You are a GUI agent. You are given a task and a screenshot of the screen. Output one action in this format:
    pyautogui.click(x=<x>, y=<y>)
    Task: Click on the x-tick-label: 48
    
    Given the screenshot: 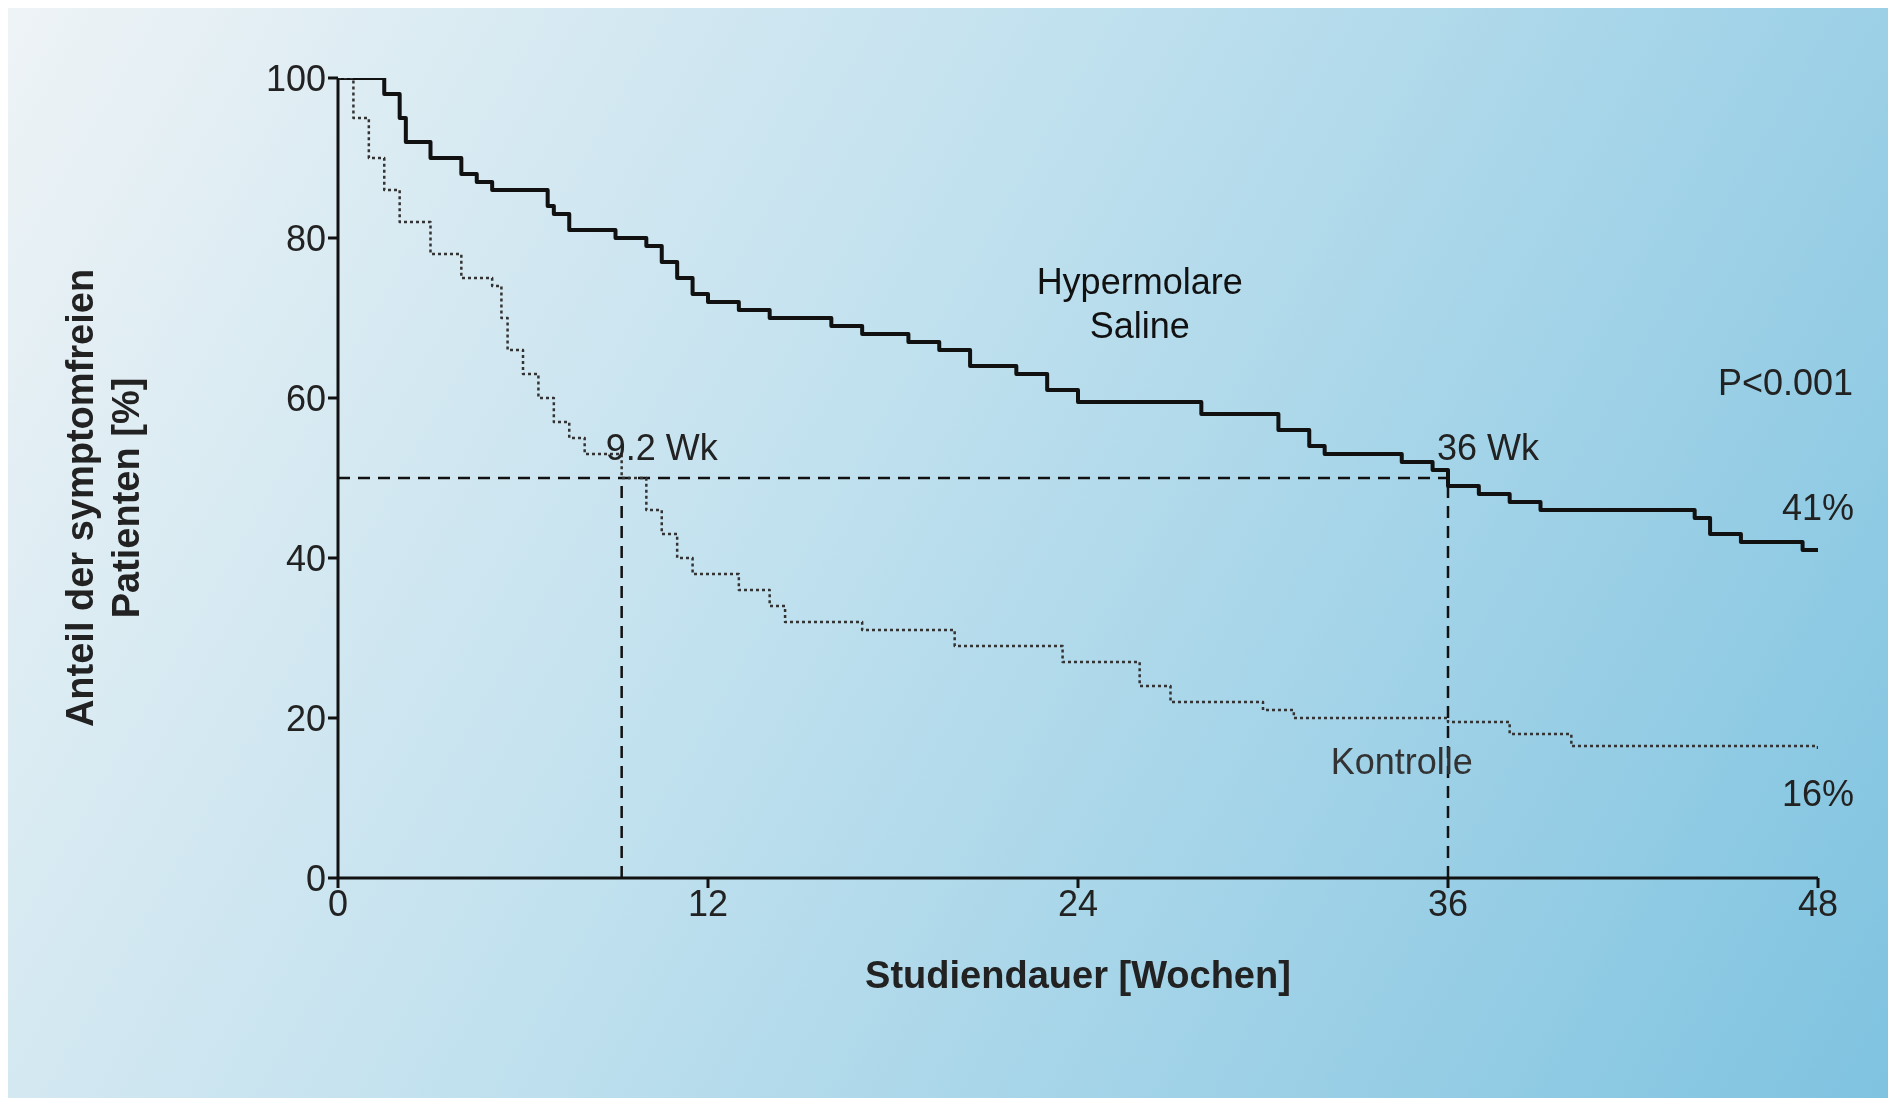 What is the action you would take?
    pyautogui.click(x=1818, y=903)
    